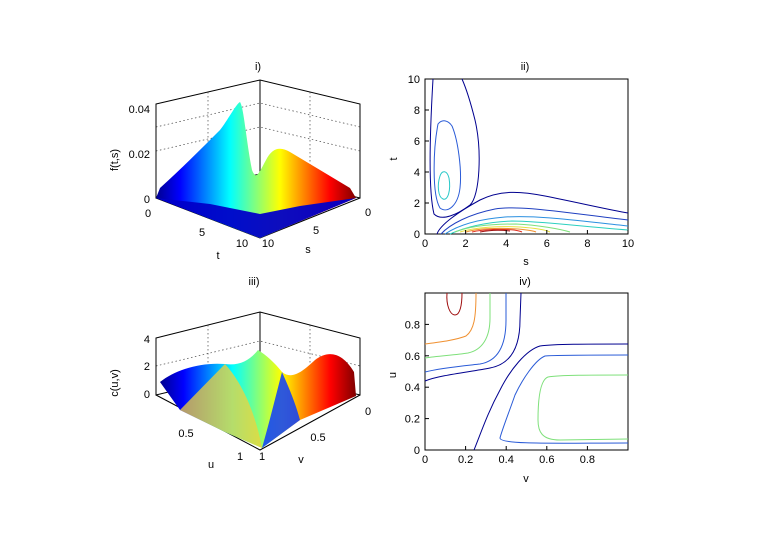 The width and height of the screenshot is (763, 545). I want to click on panel-i-stick: 0, so click(368, 213).